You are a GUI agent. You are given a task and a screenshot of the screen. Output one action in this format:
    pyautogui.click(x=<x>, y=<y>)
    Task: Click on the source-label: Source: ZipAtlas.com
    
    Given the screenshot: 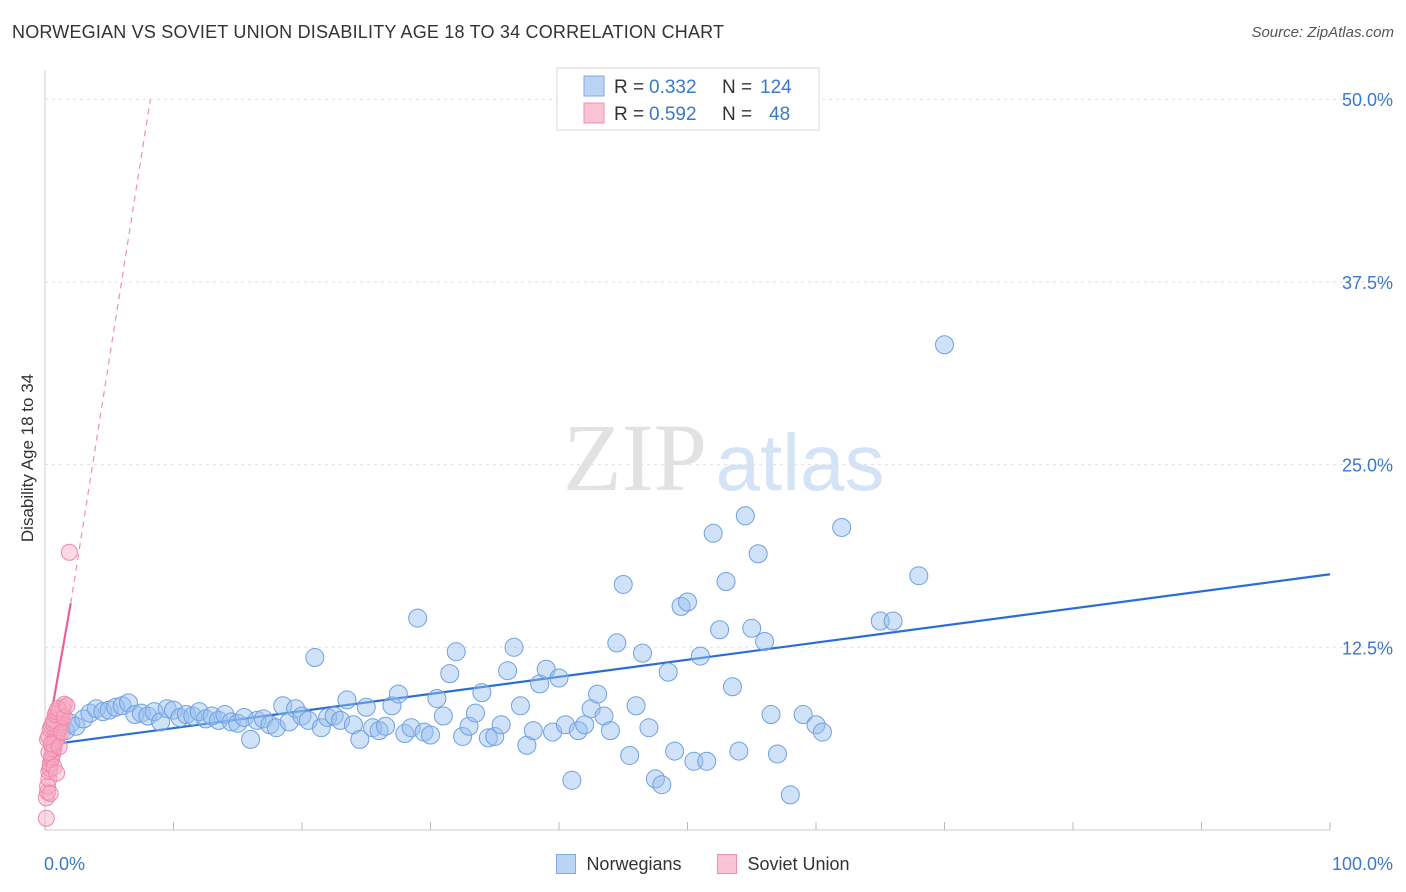 What is the action you would take?
    pyautogui.click(x=1322, y=32)
    